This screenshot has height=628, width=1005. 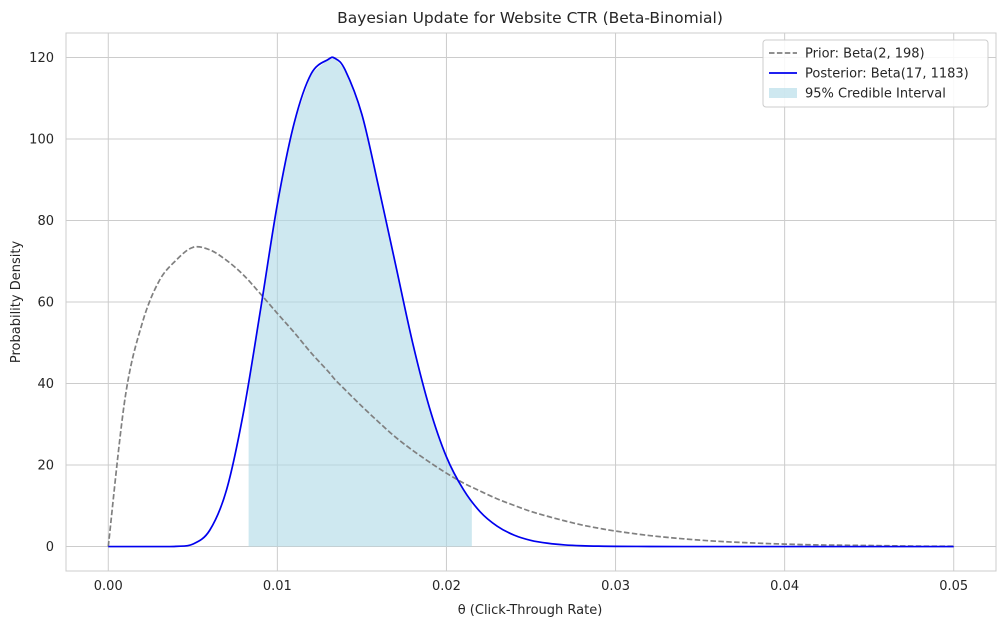 What do you see at coordinates (108, 586) in the screenshot?
I see `x-tick-label: 0.00` at bounding box center [108, 586].